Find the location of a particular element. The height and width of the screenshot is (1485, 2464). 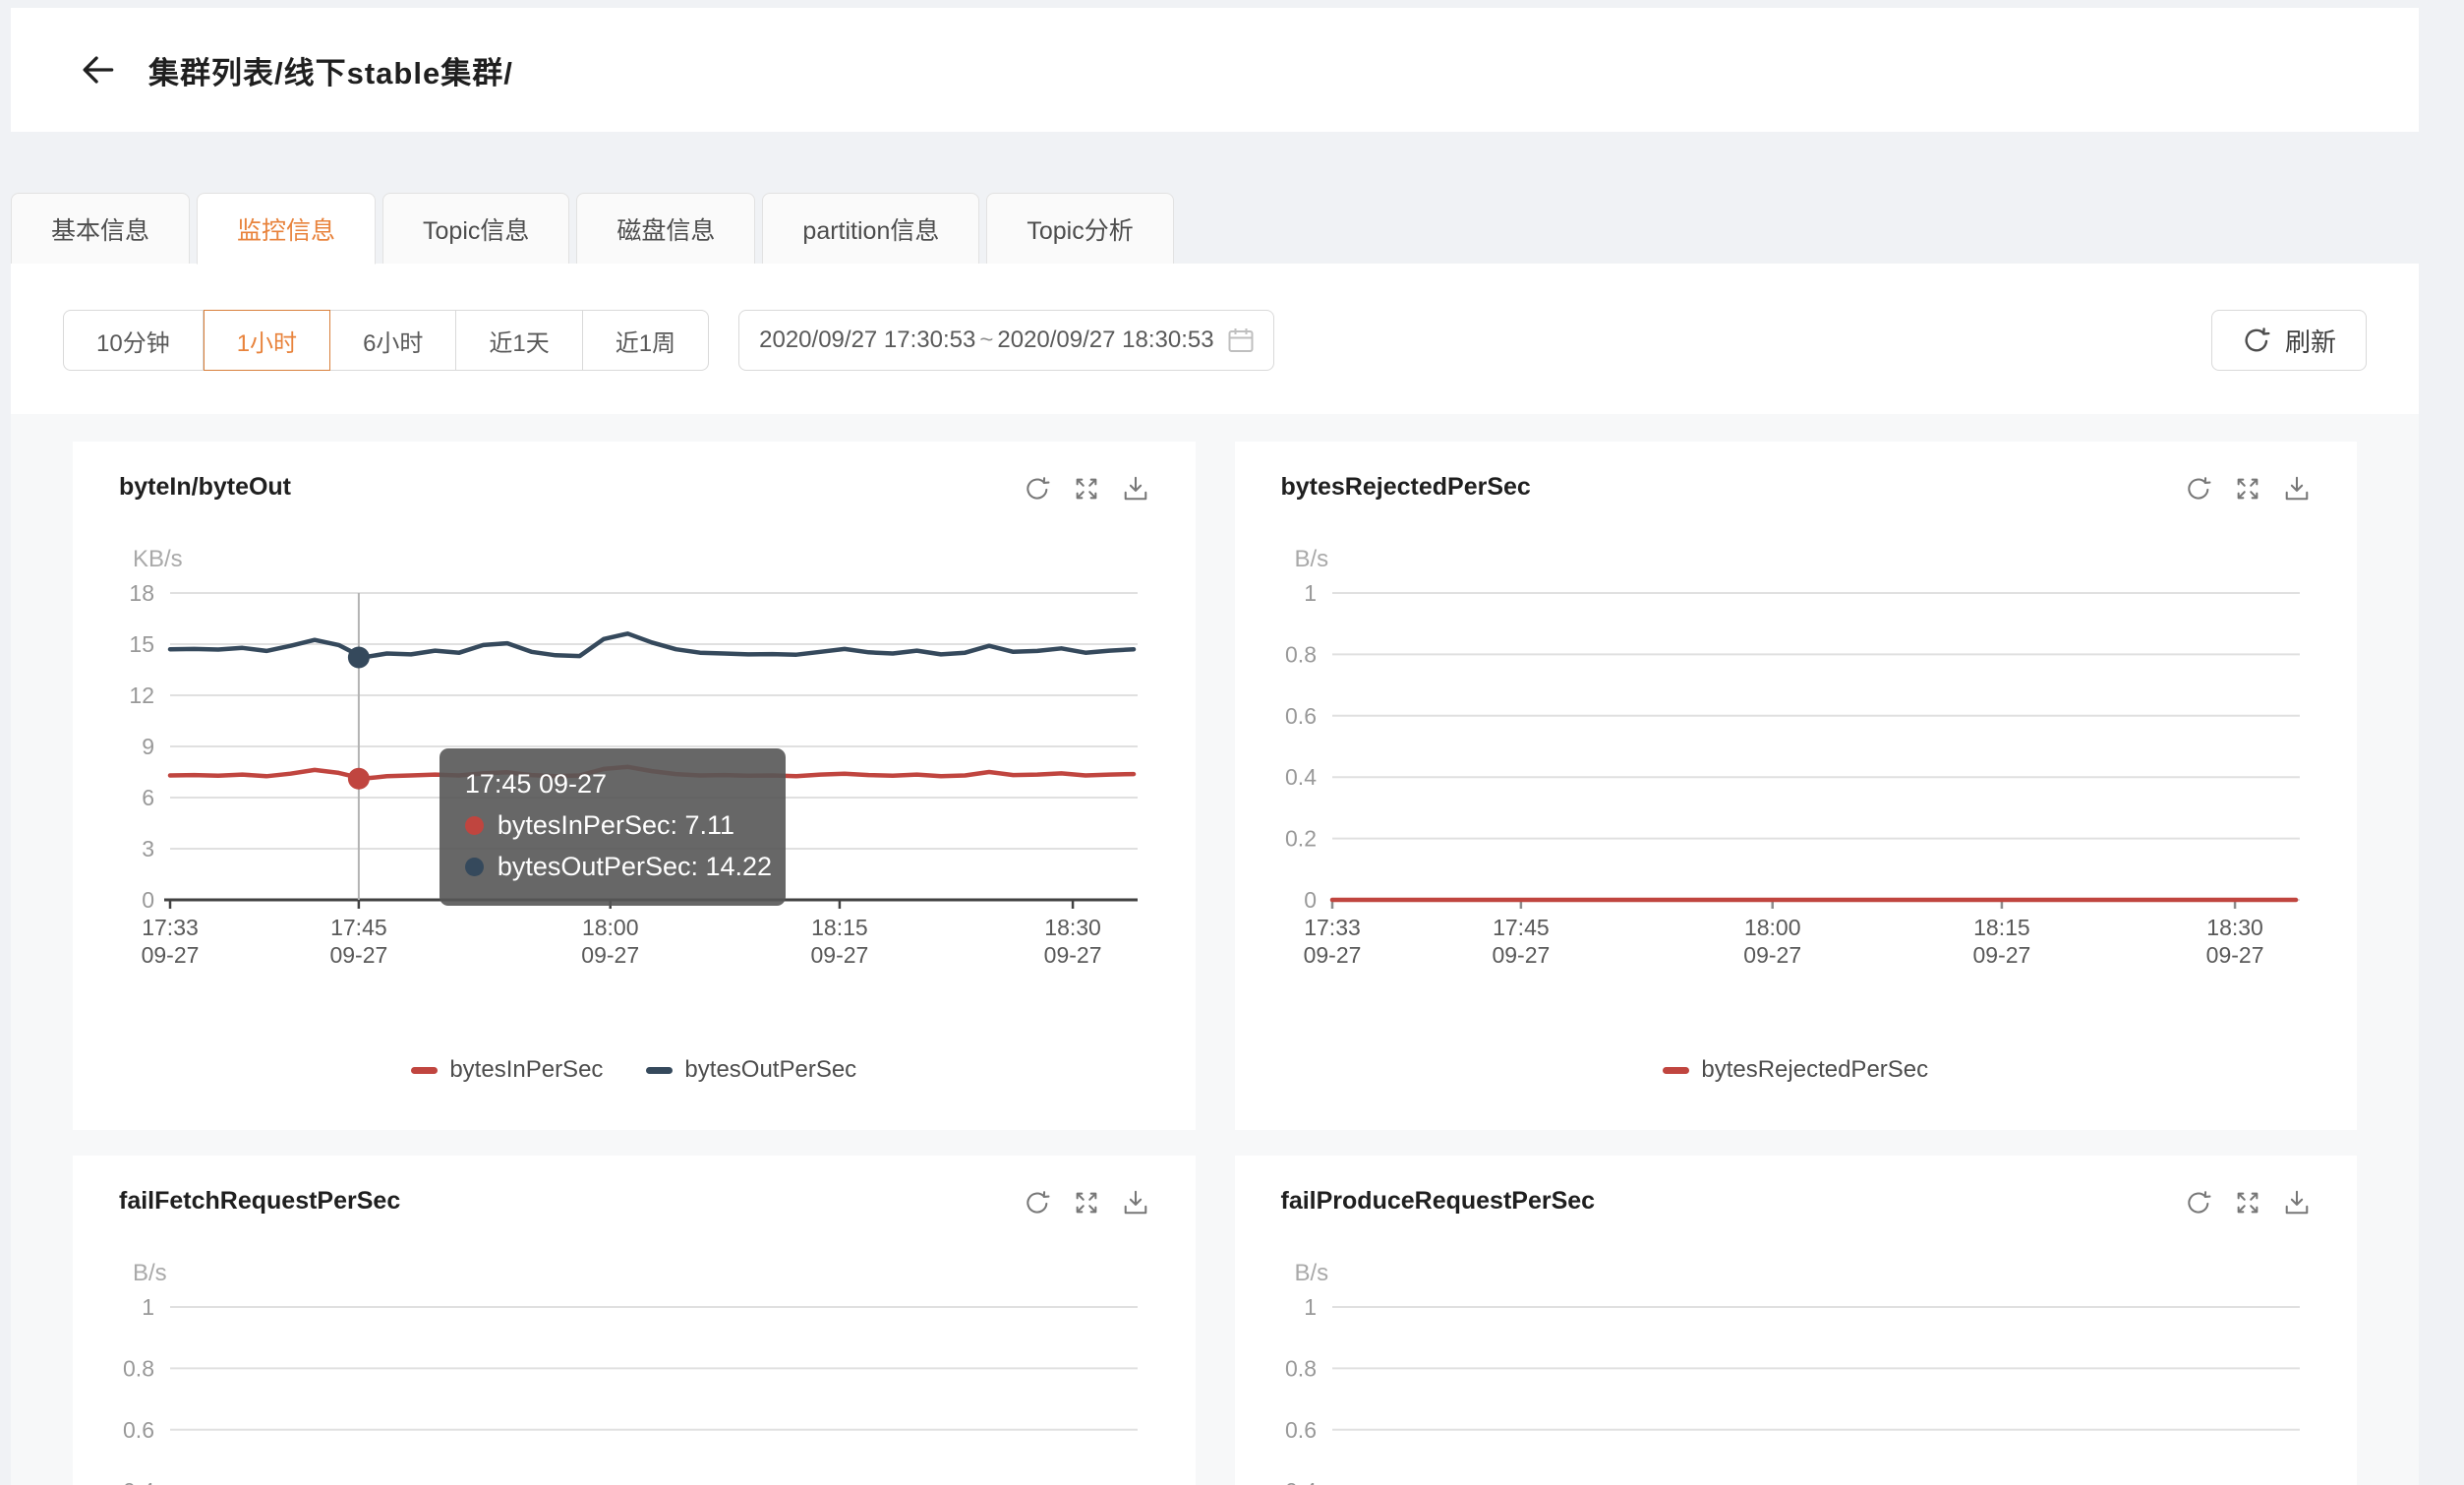

calendar-icon is located at coordinates (1241, 341).